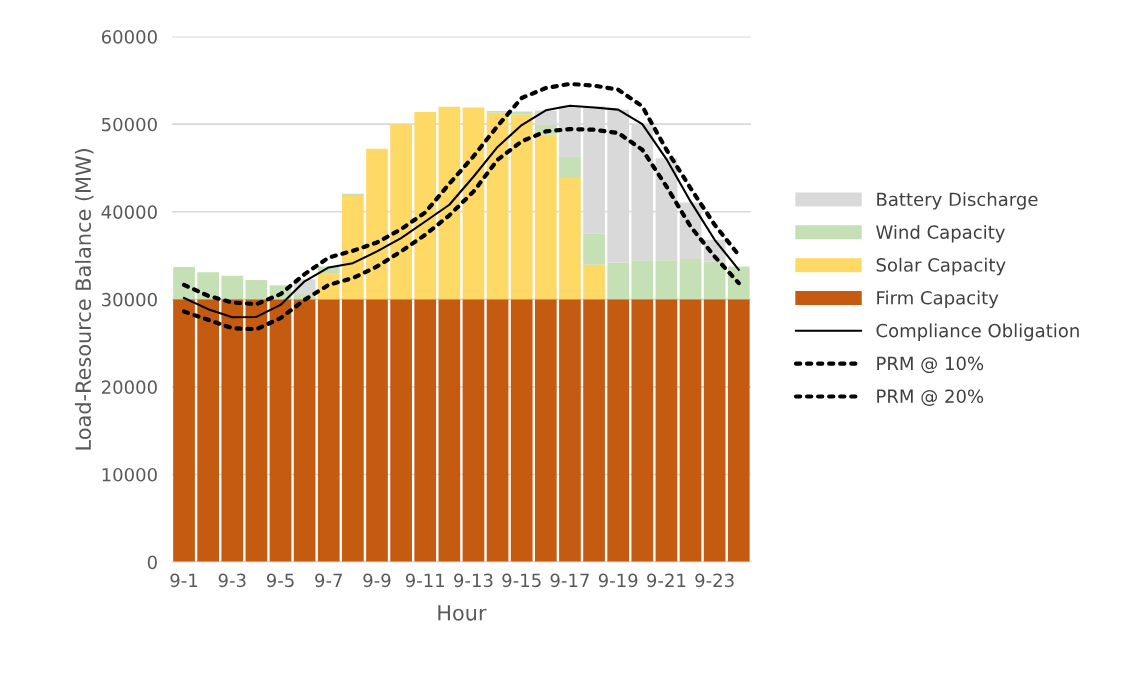 The height and width of the screenshot is (678, 1124). What do you see at coordinates (129, 474) in the screenshot?
I see `y-tick-label: 10000` at bounding box center [129, 474].